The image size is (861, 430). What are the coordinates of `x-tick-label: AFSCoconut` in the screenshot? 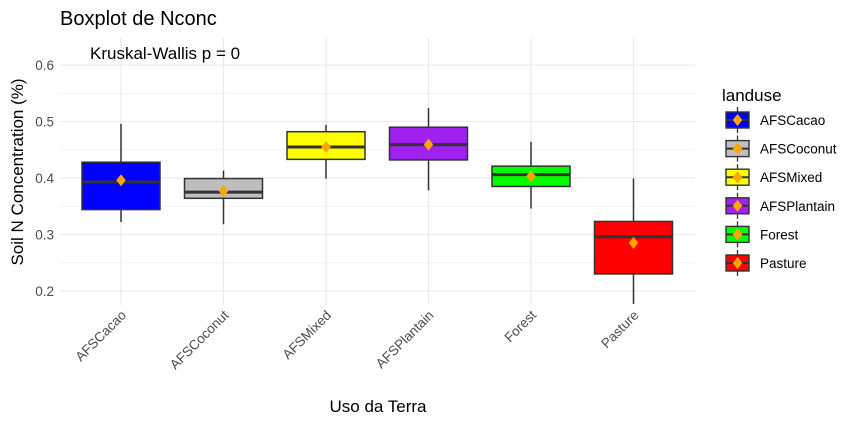 It's located at (199, 339).